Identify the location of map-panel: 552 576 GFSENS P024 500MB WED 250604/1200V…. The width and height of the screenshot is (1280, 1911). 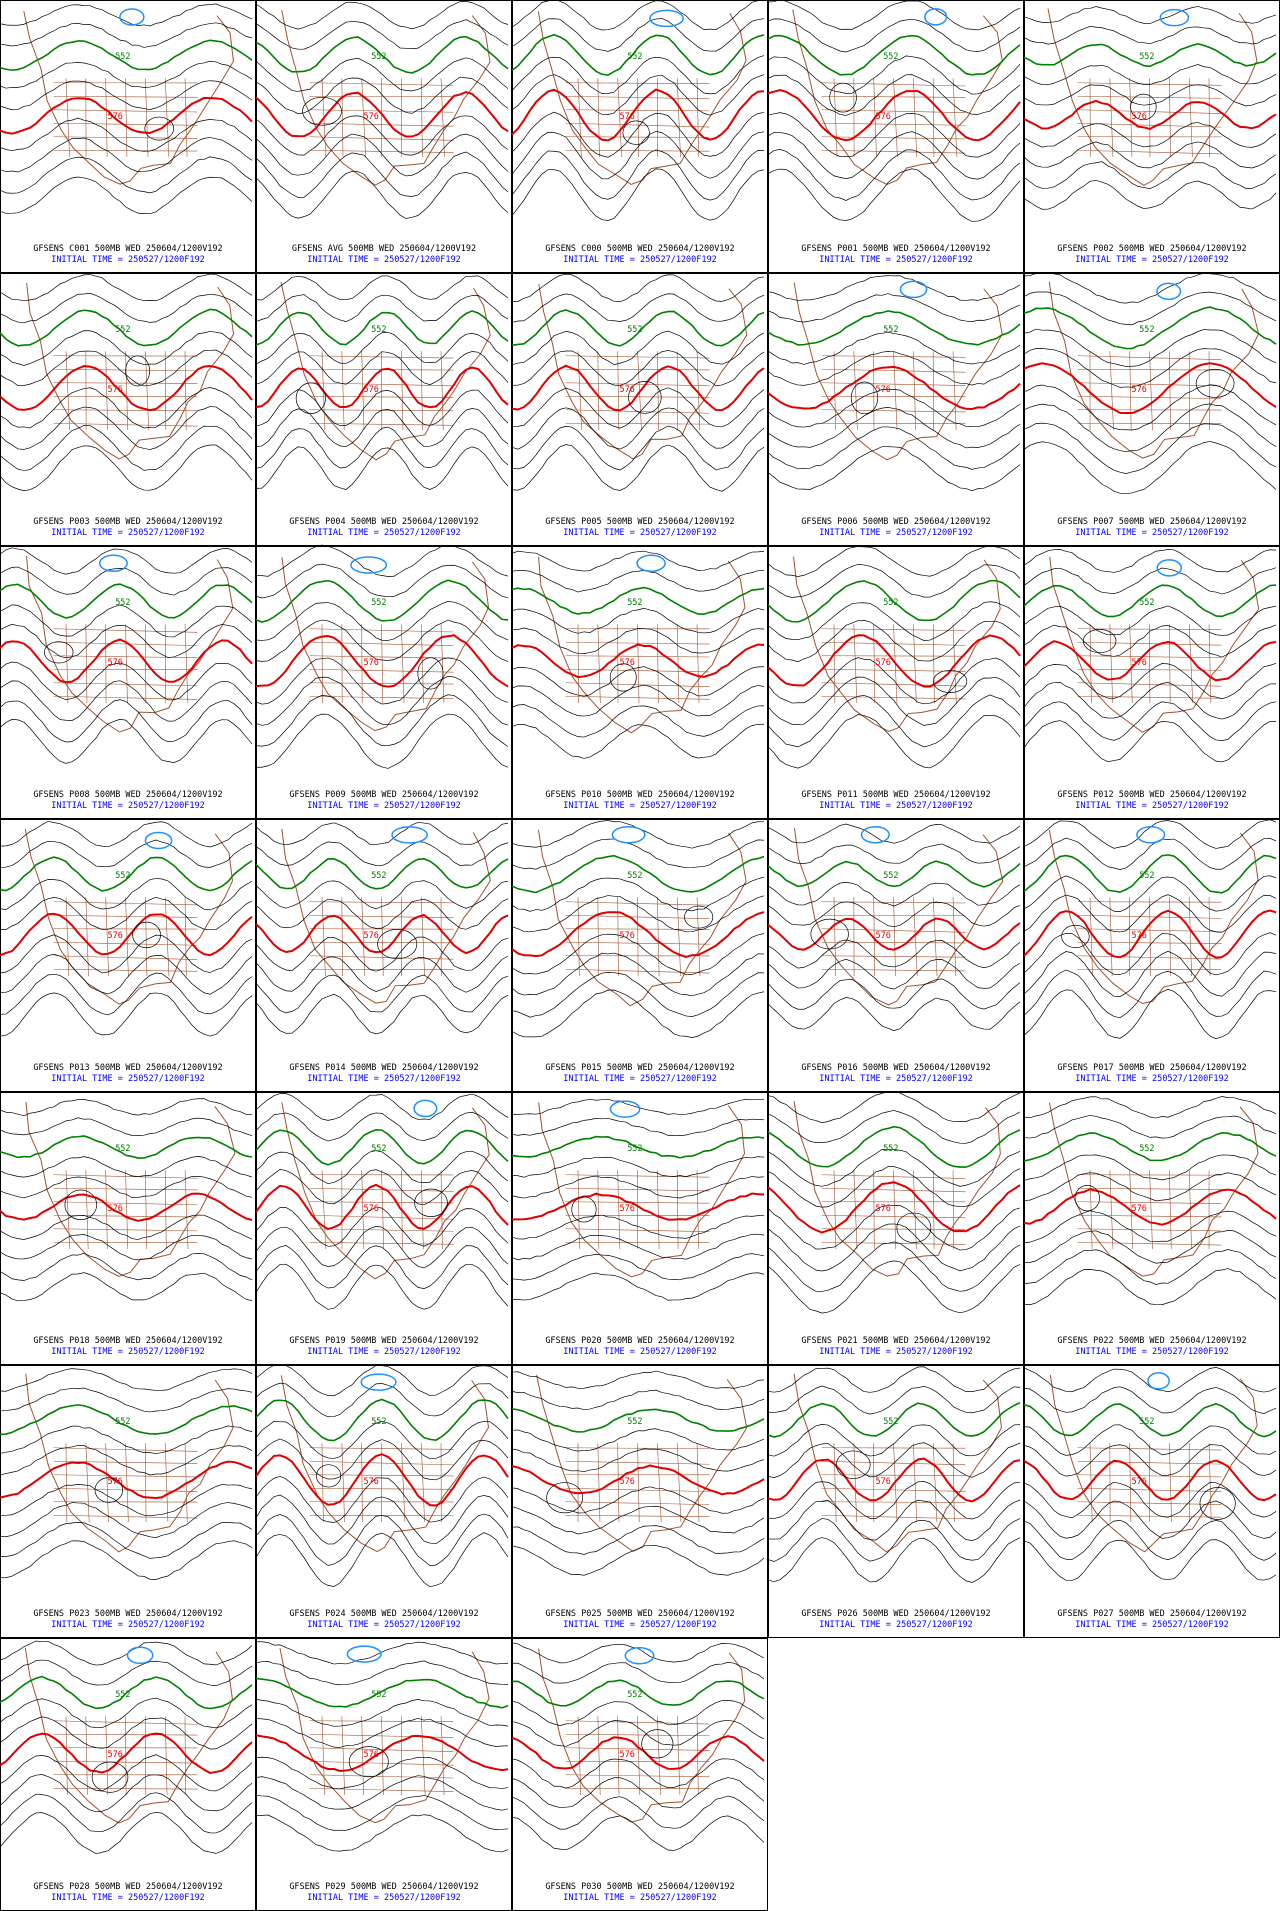
(383, 1501).